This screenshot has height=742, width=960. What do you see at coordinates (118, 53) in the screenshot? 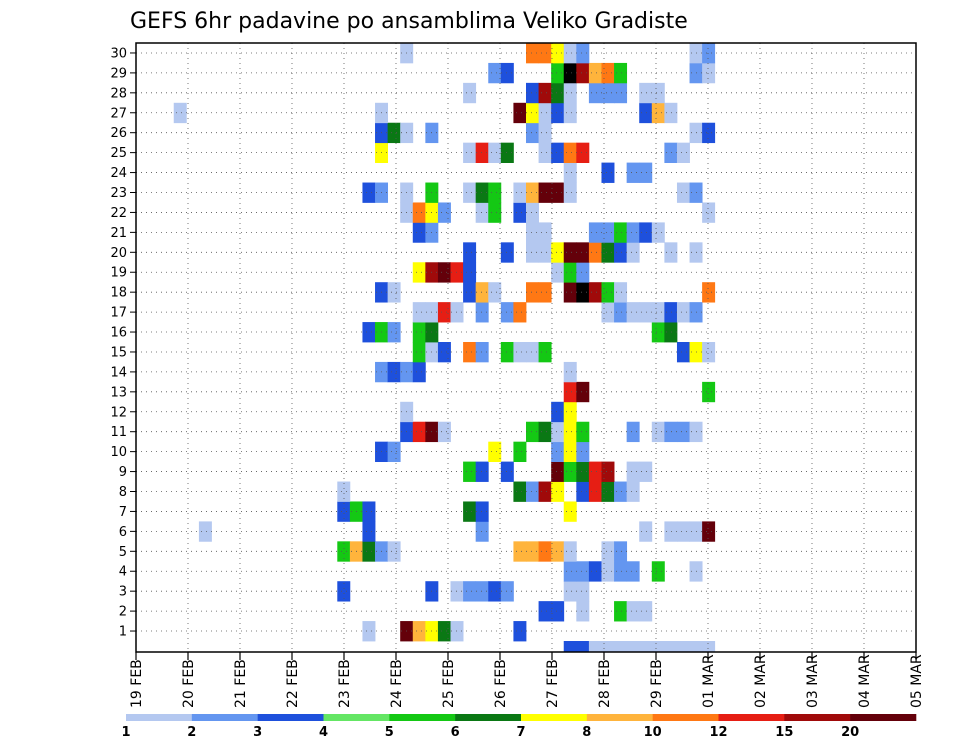
I see `y-tick-label: 30` at bounding box center [118, 53].